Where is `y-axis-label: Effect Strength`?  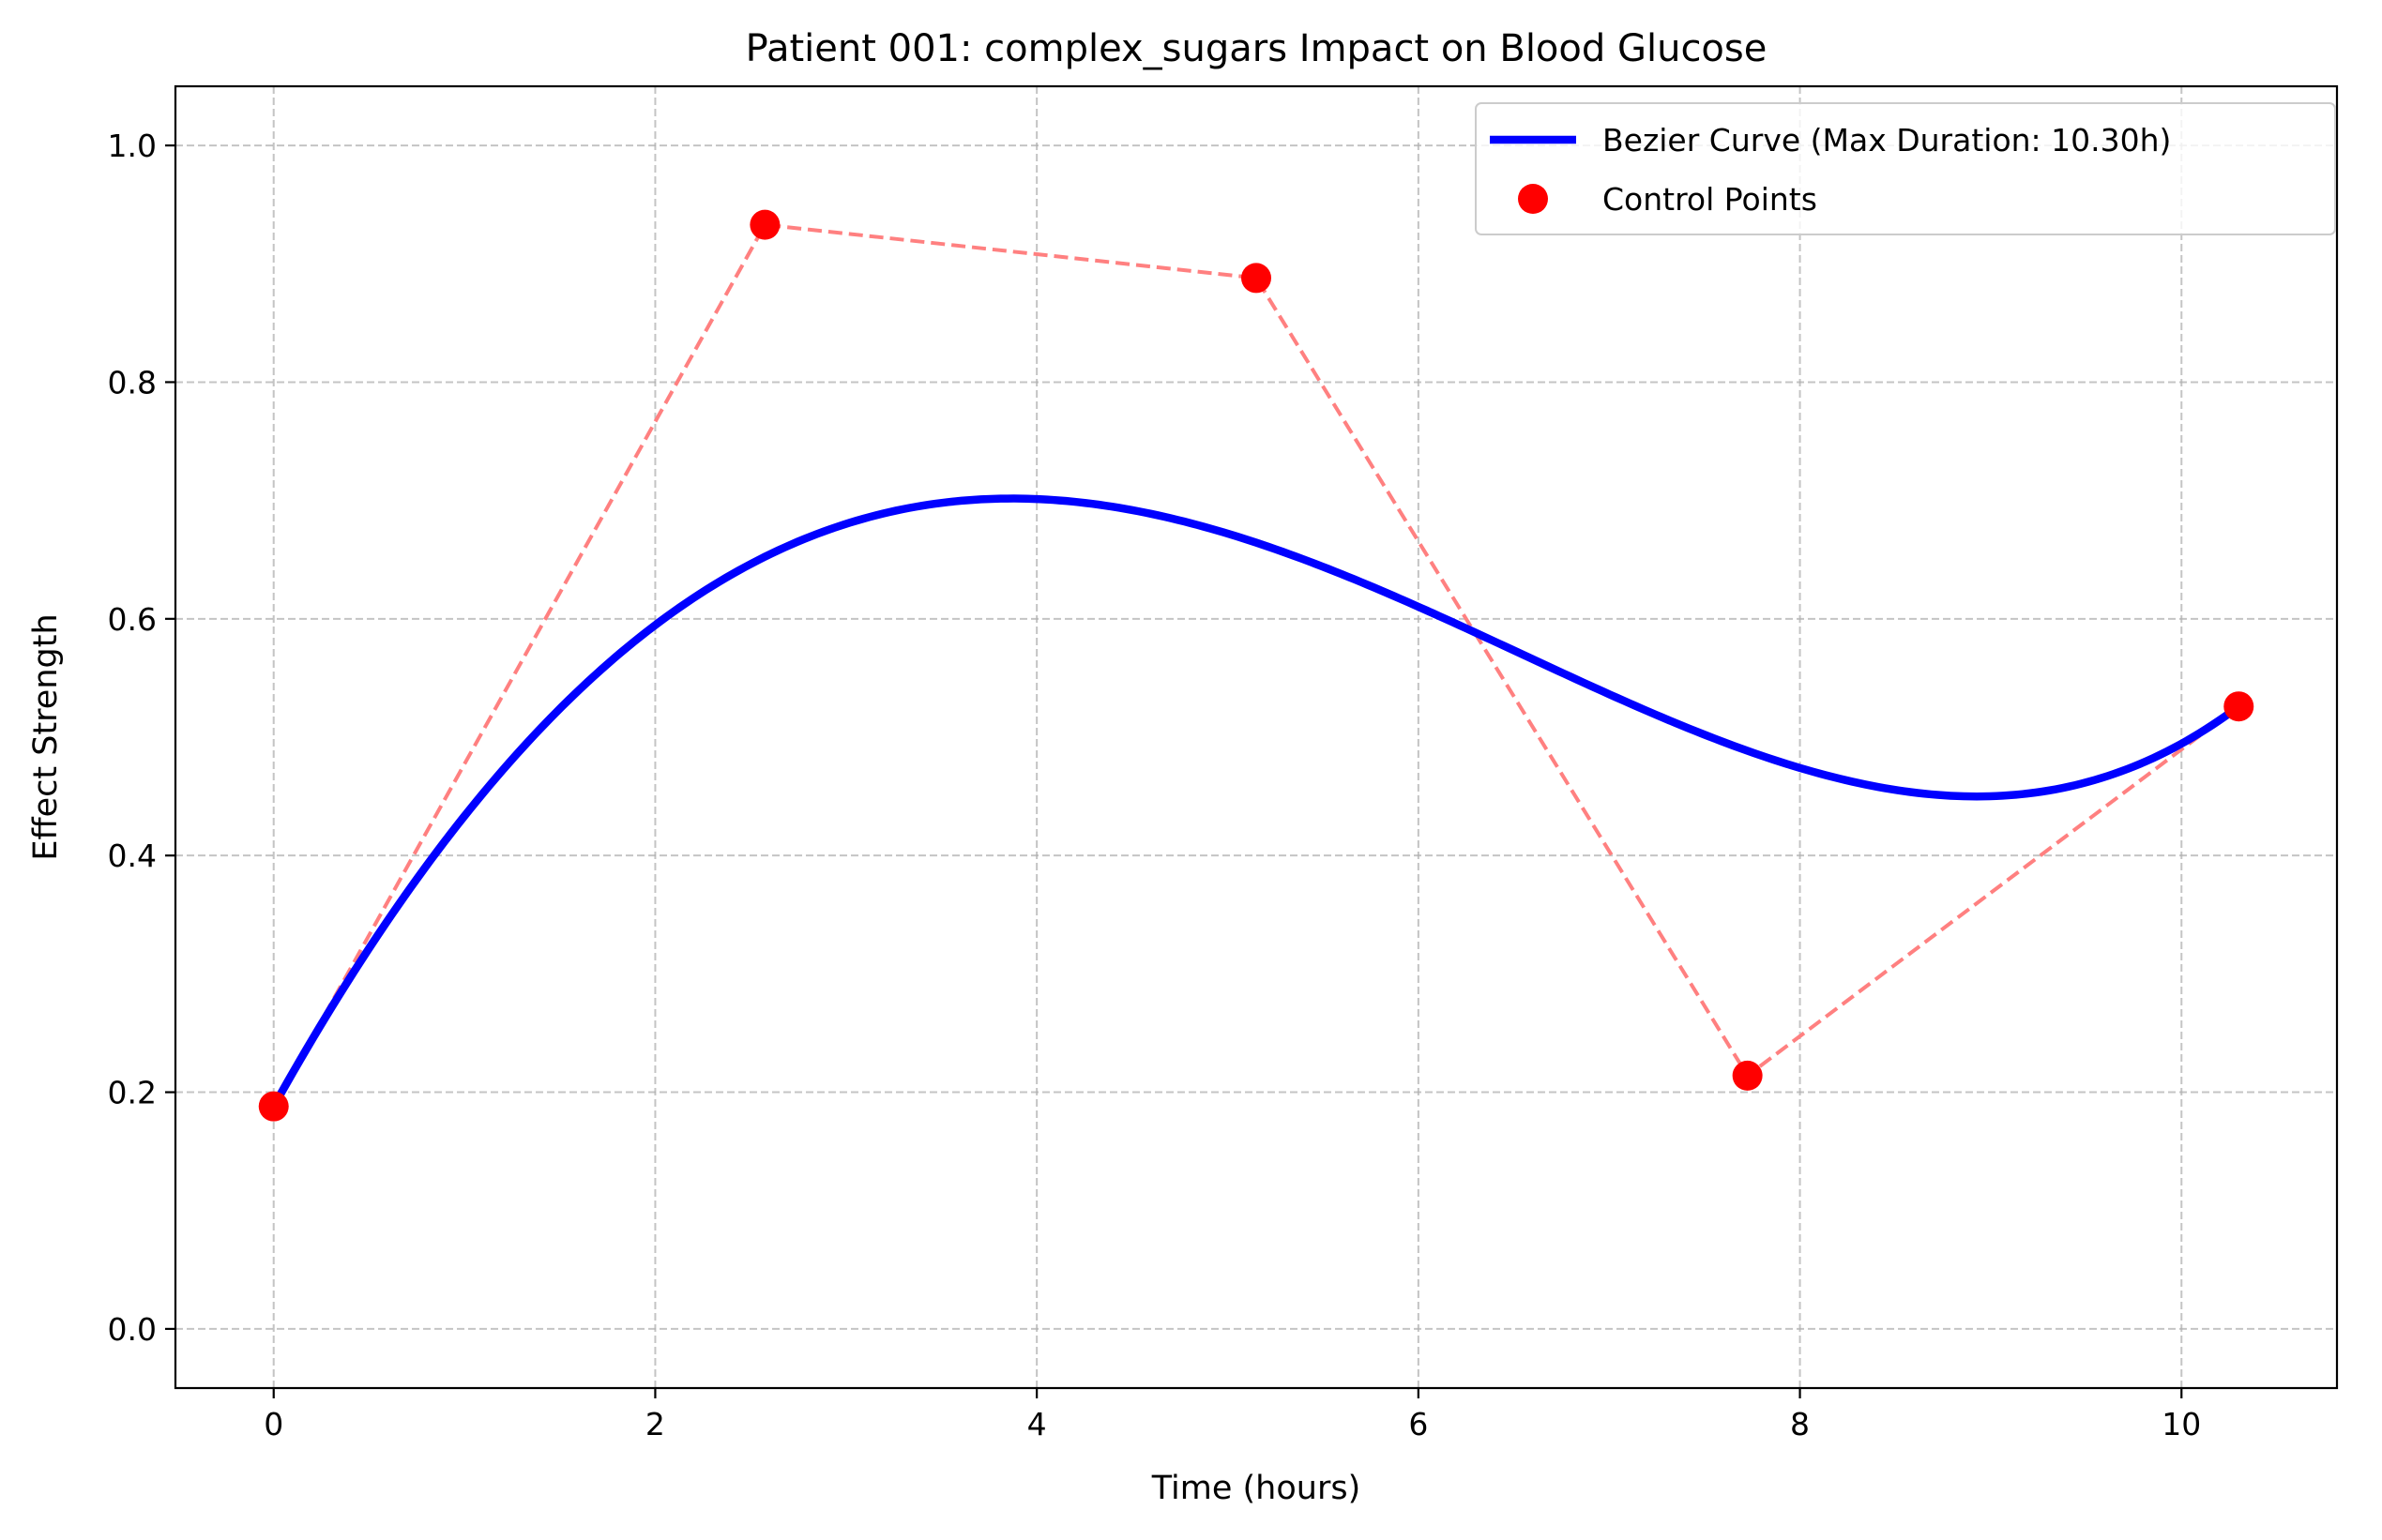 y-axis-label: Effect Strength is located at coordinates (46, 736).